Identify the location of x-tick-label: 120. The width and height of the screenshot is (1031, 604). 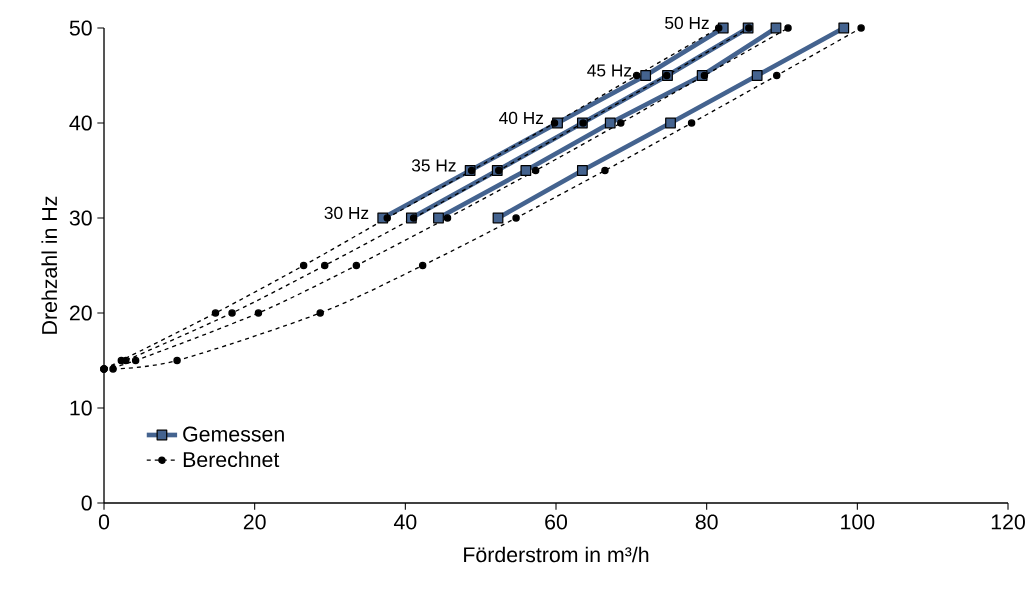
(1008, 522).